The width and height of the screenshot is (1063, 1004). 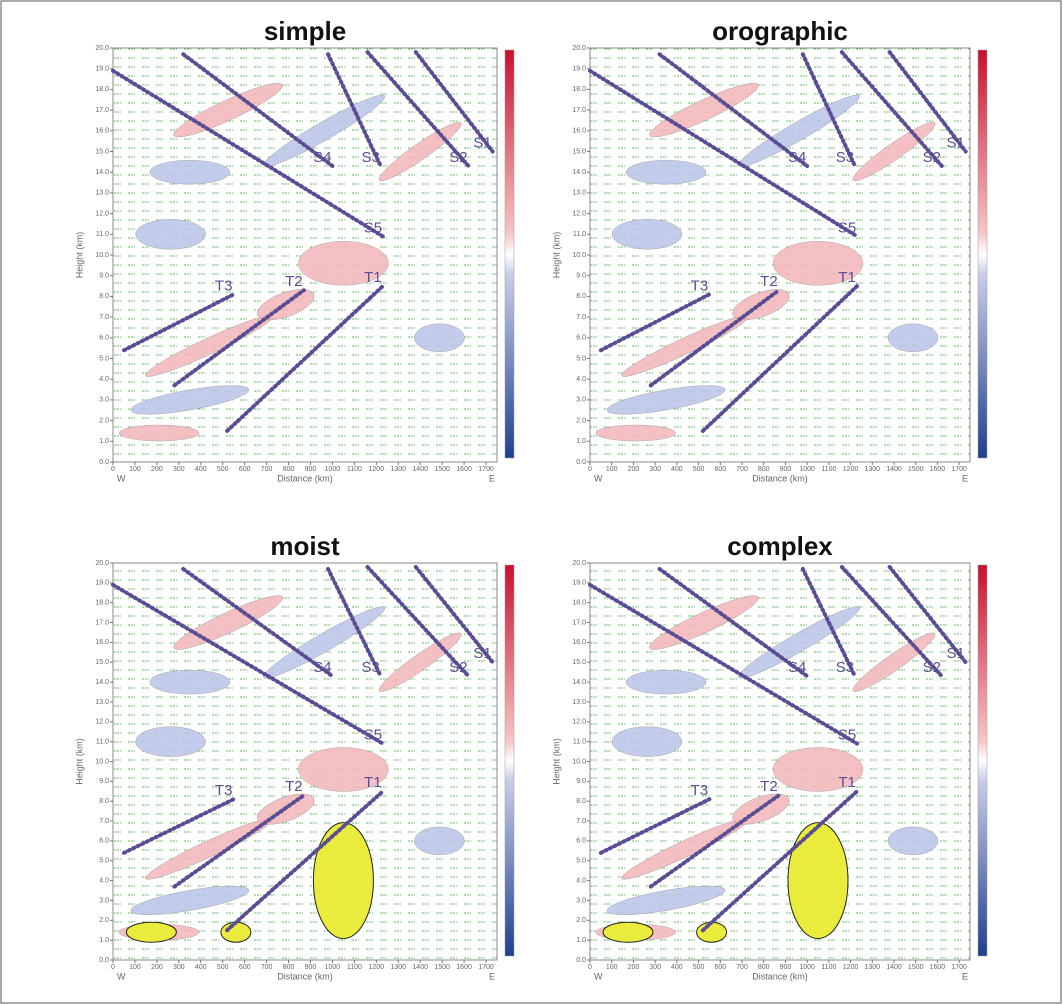 What do you see at coordinates (579, 741) in the screenshot?
I see `y-tick-label: 11.0` at bounding box center [579, 741].